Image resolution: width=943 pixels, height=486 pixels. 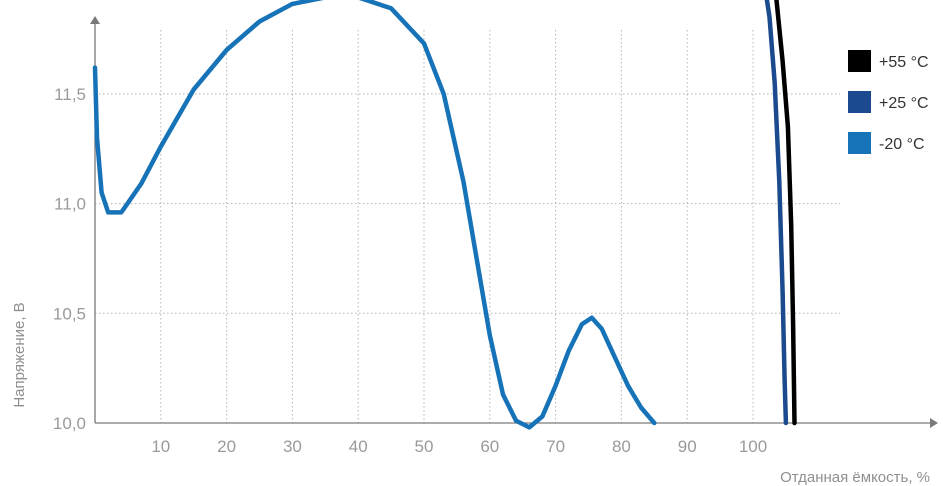 What do you see at coordinates (621, 446) in the screenshot?
I see `x-tick-label: 80` at bounding box center [621, 446].